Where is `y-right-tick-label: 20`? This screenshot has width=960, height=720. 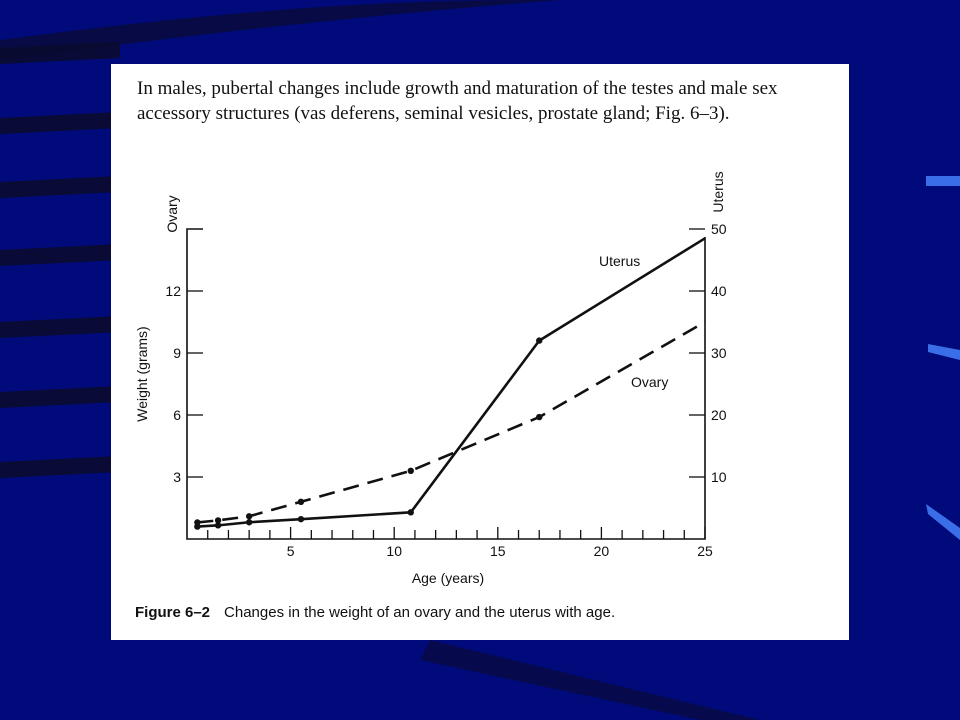
y-right-tick-label: 20 is located at coordinates (719, 415).